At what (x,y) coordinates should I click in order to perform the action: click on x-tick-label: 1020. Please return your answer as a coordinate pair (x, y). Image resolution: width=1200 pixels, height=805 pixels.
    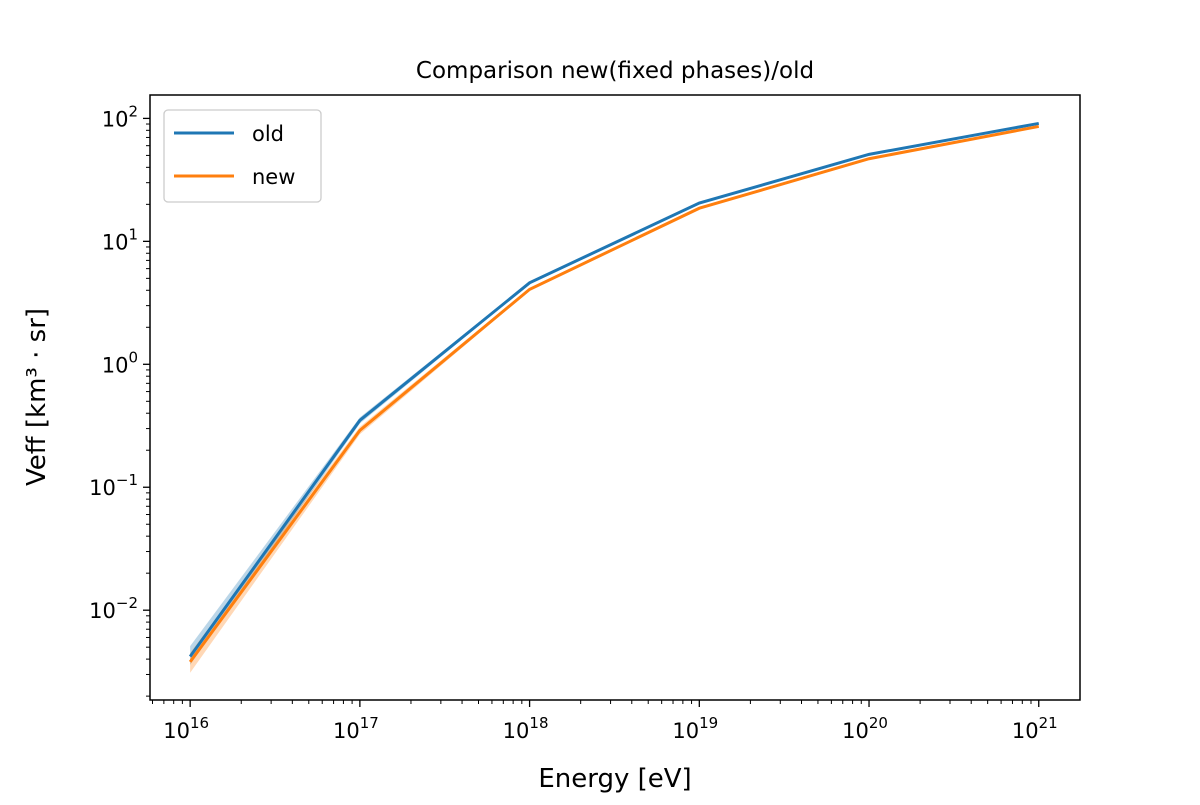
    Looking at the image, I should click on (865, 728).